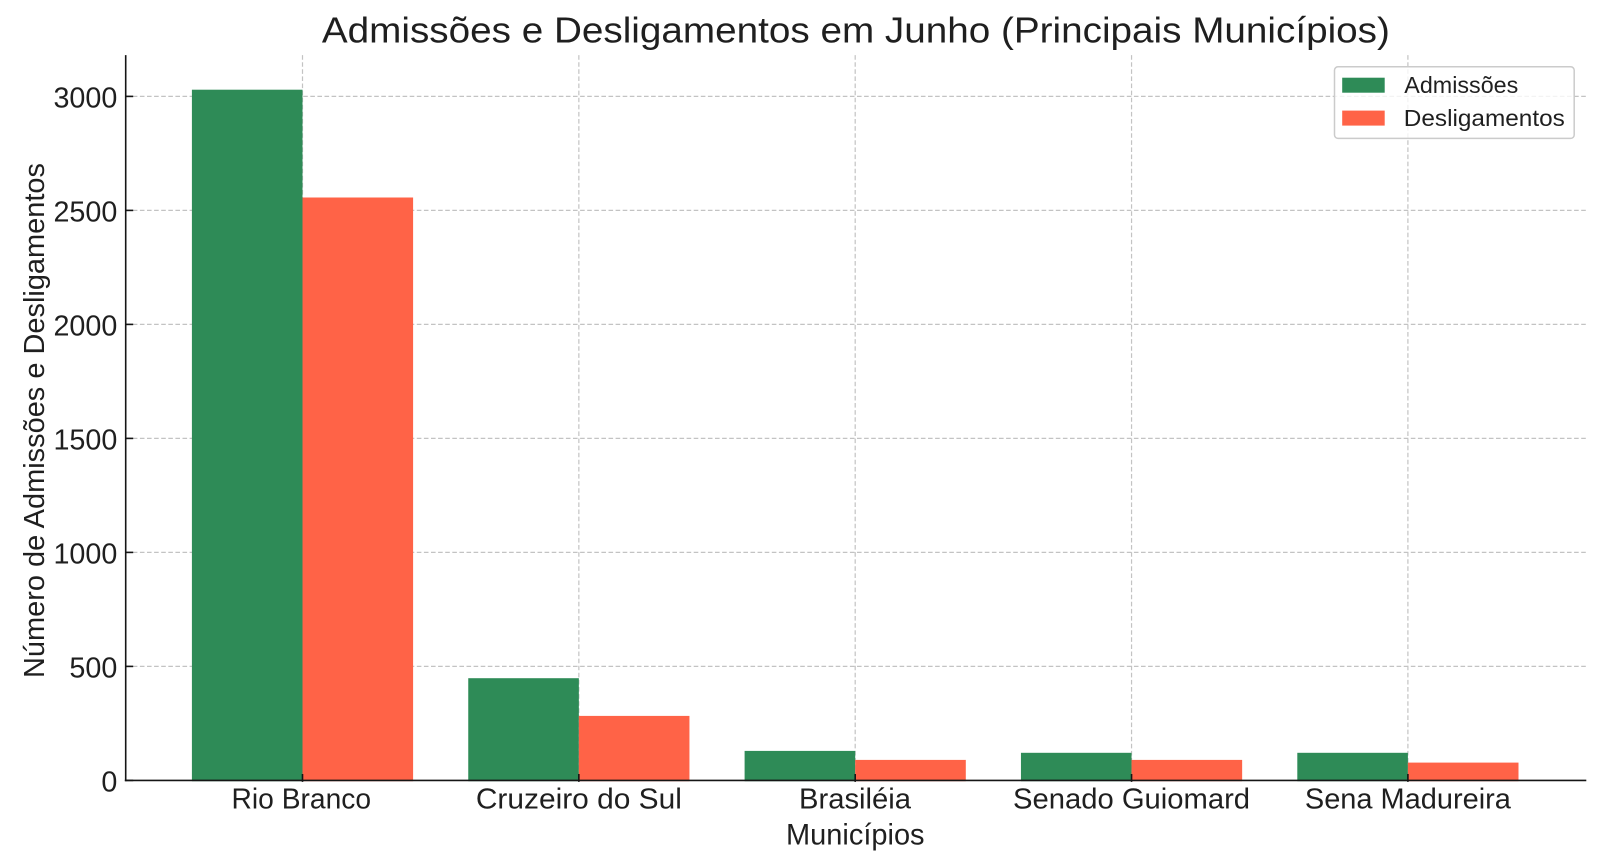  I want to click on svg-text: 2500, so click(85, 213).